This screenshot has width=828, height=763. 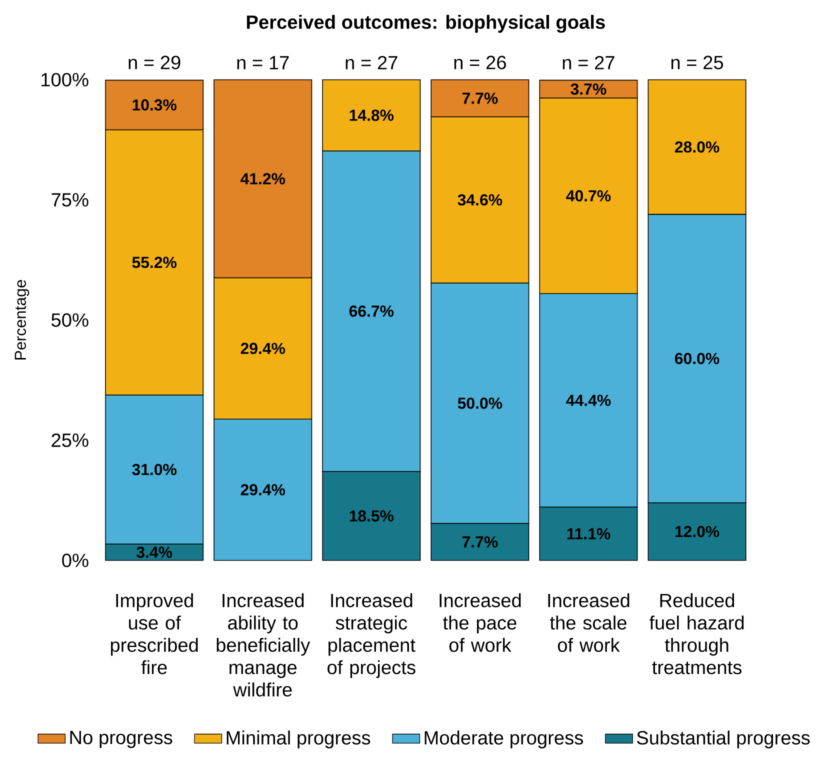 I want to click on y-tick-label: 0%, so click(x=75, y=561).